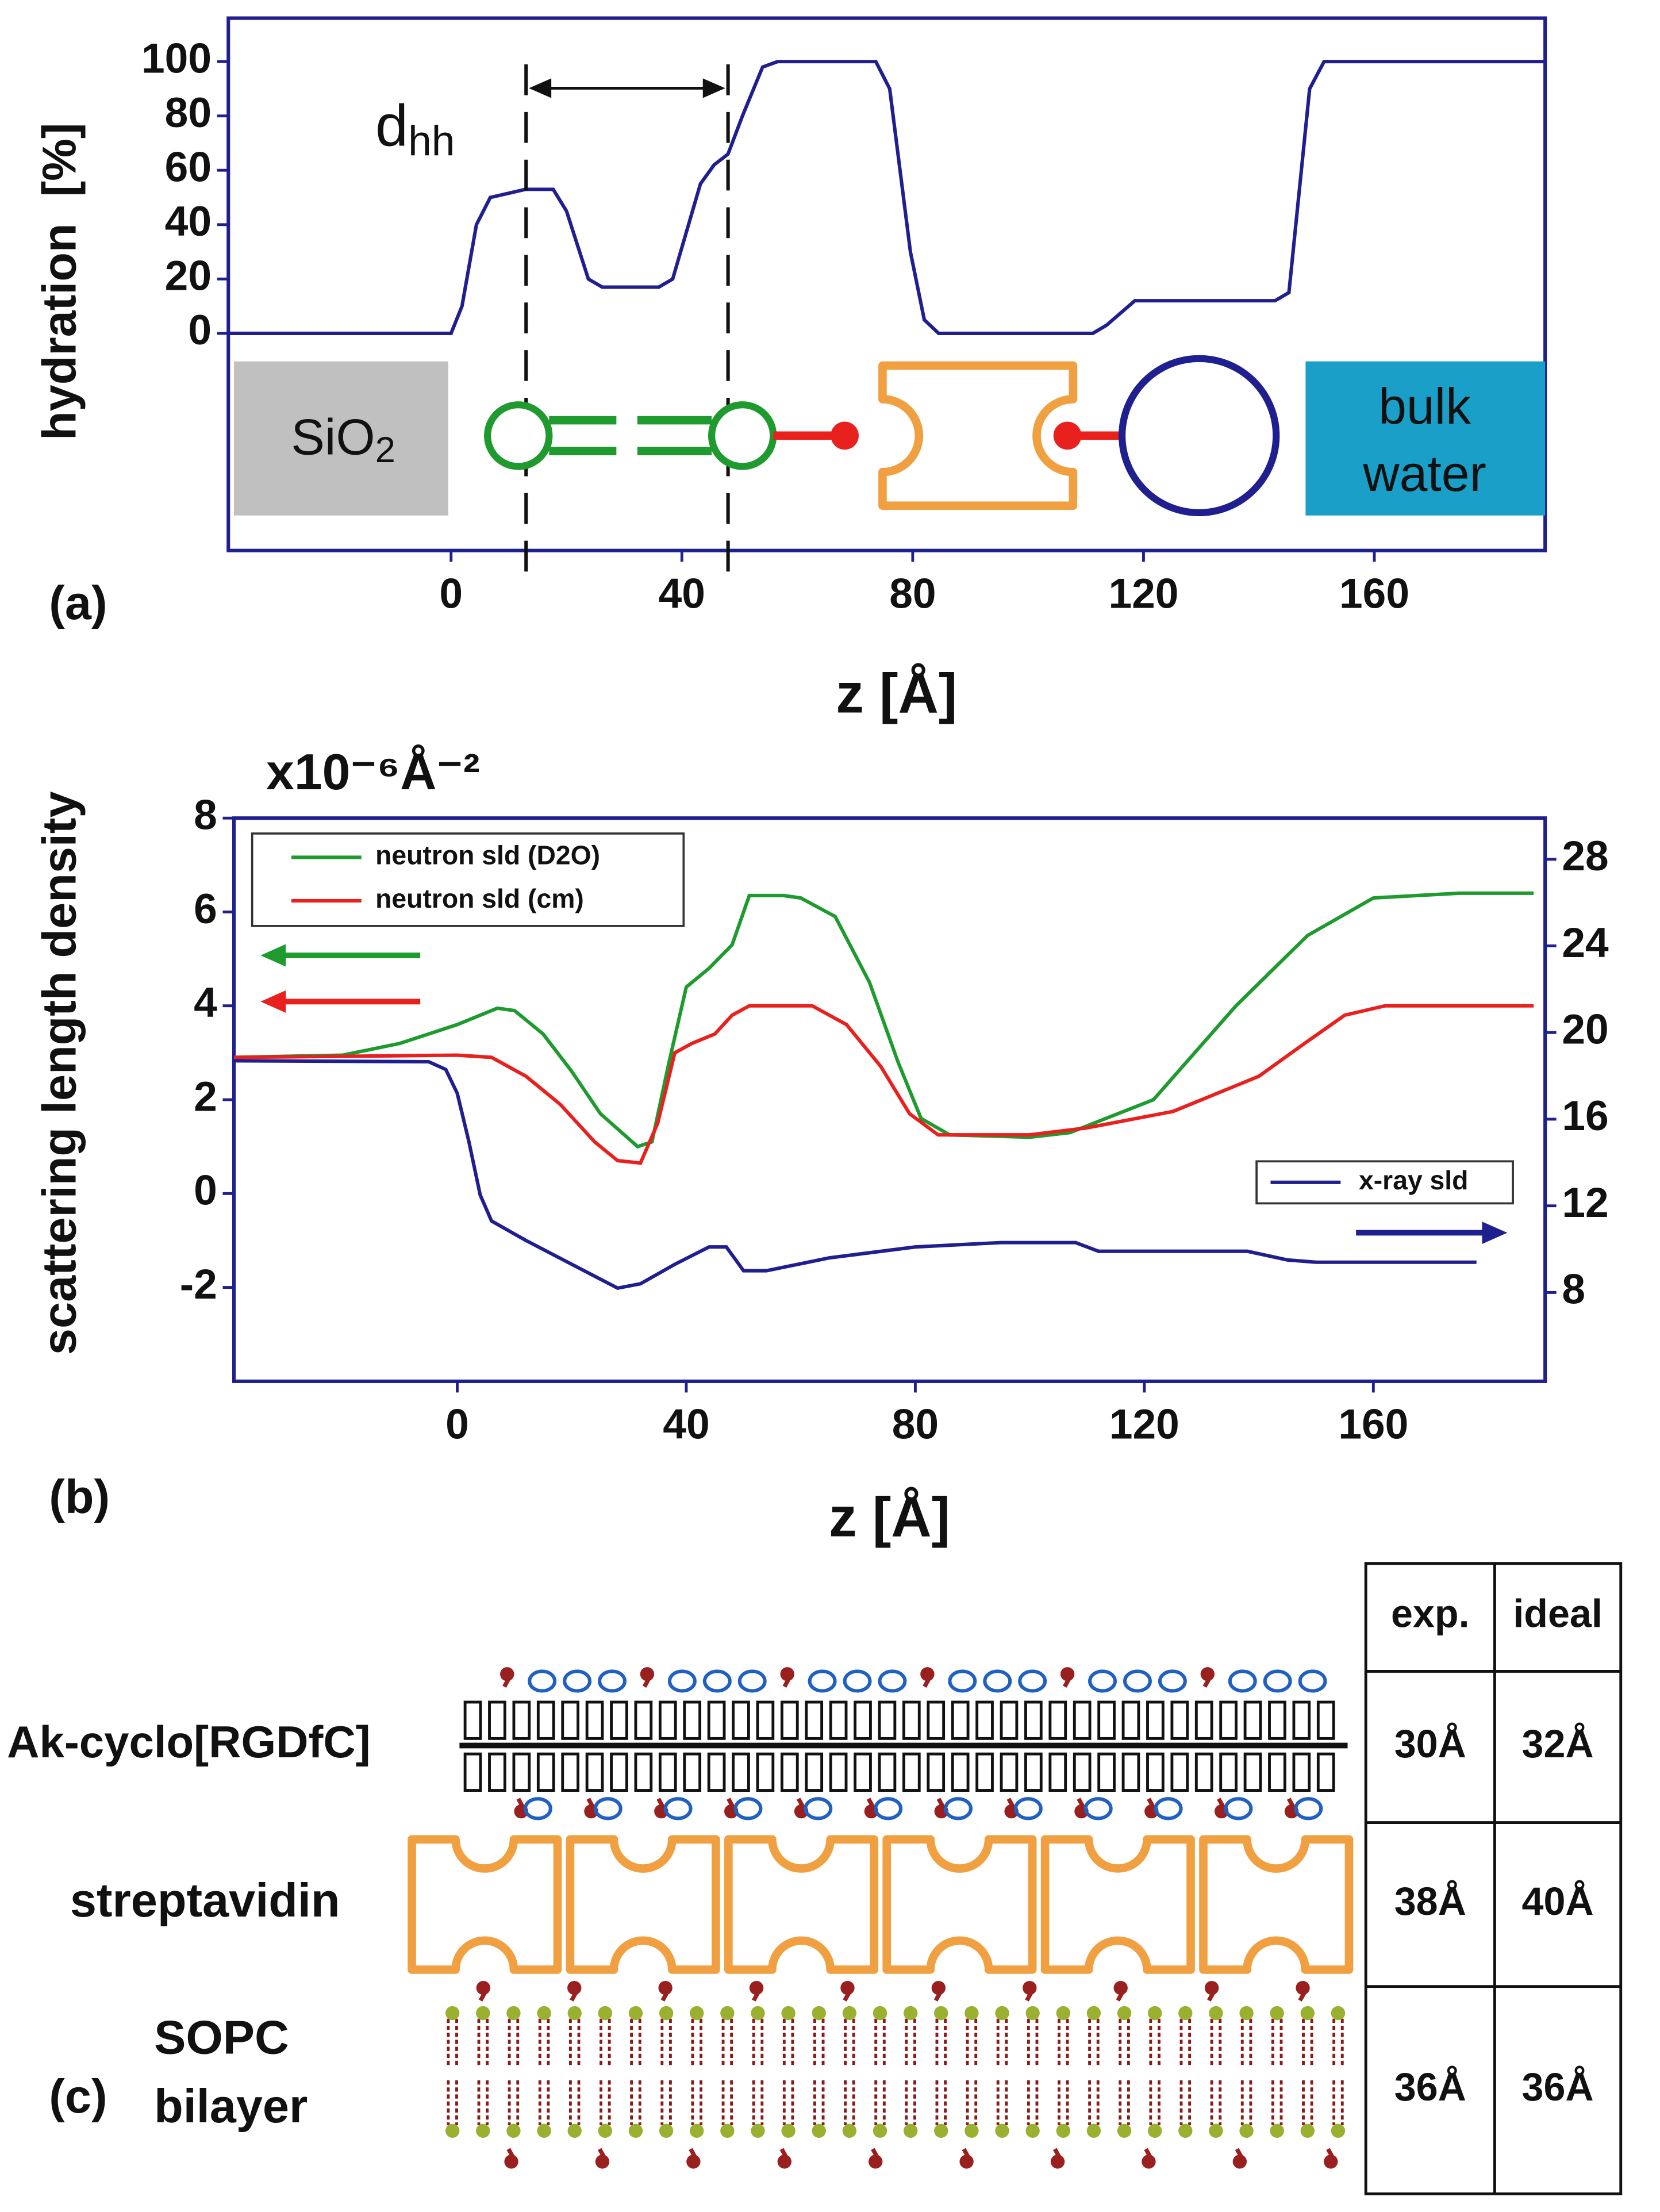  What do you see at coordinates (487, 855) in the screenshot?
I see `legend-label: neutron sld (D2O)` at bounding box center [487, 855].